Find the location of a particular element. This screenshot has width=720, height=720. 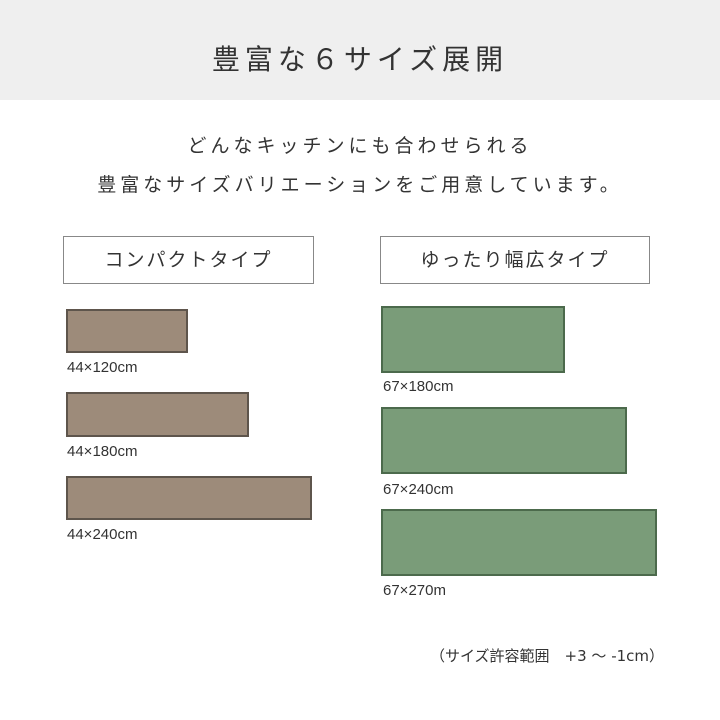

subtitle-line-1: どんなキッチンにも合わせられる is located at coordinates (360, 146).